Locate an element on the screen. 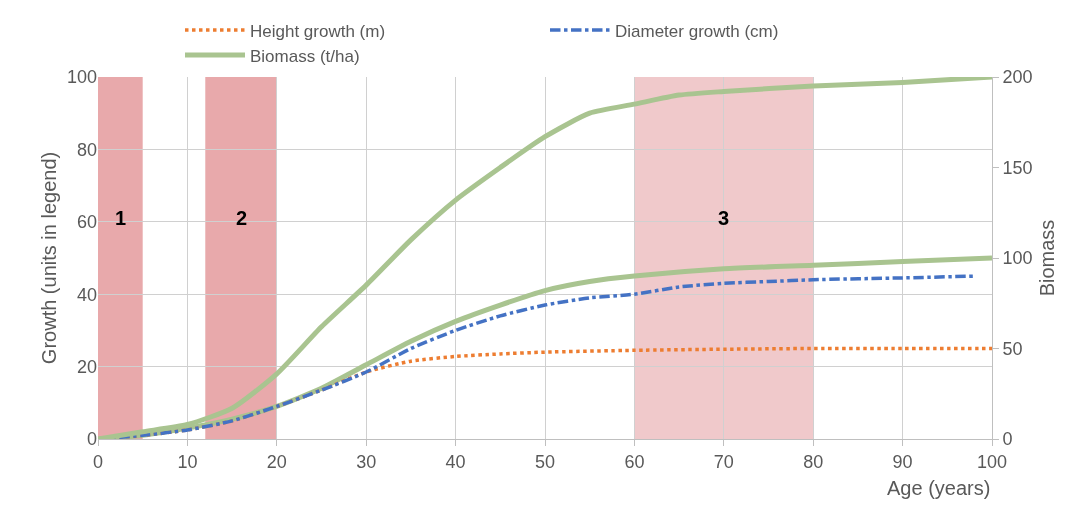  legend-label: Biomass (t/ha) is located at coordinates (305, 56).